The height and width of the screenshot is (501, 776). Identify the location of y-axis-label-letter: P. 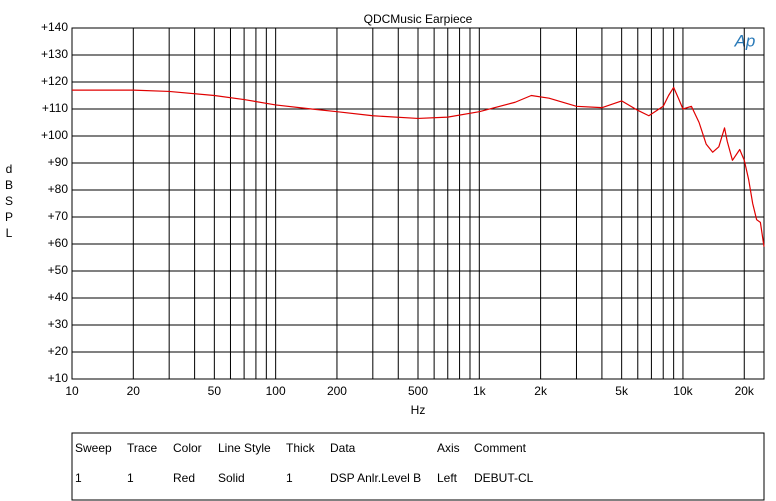
(9, 217).